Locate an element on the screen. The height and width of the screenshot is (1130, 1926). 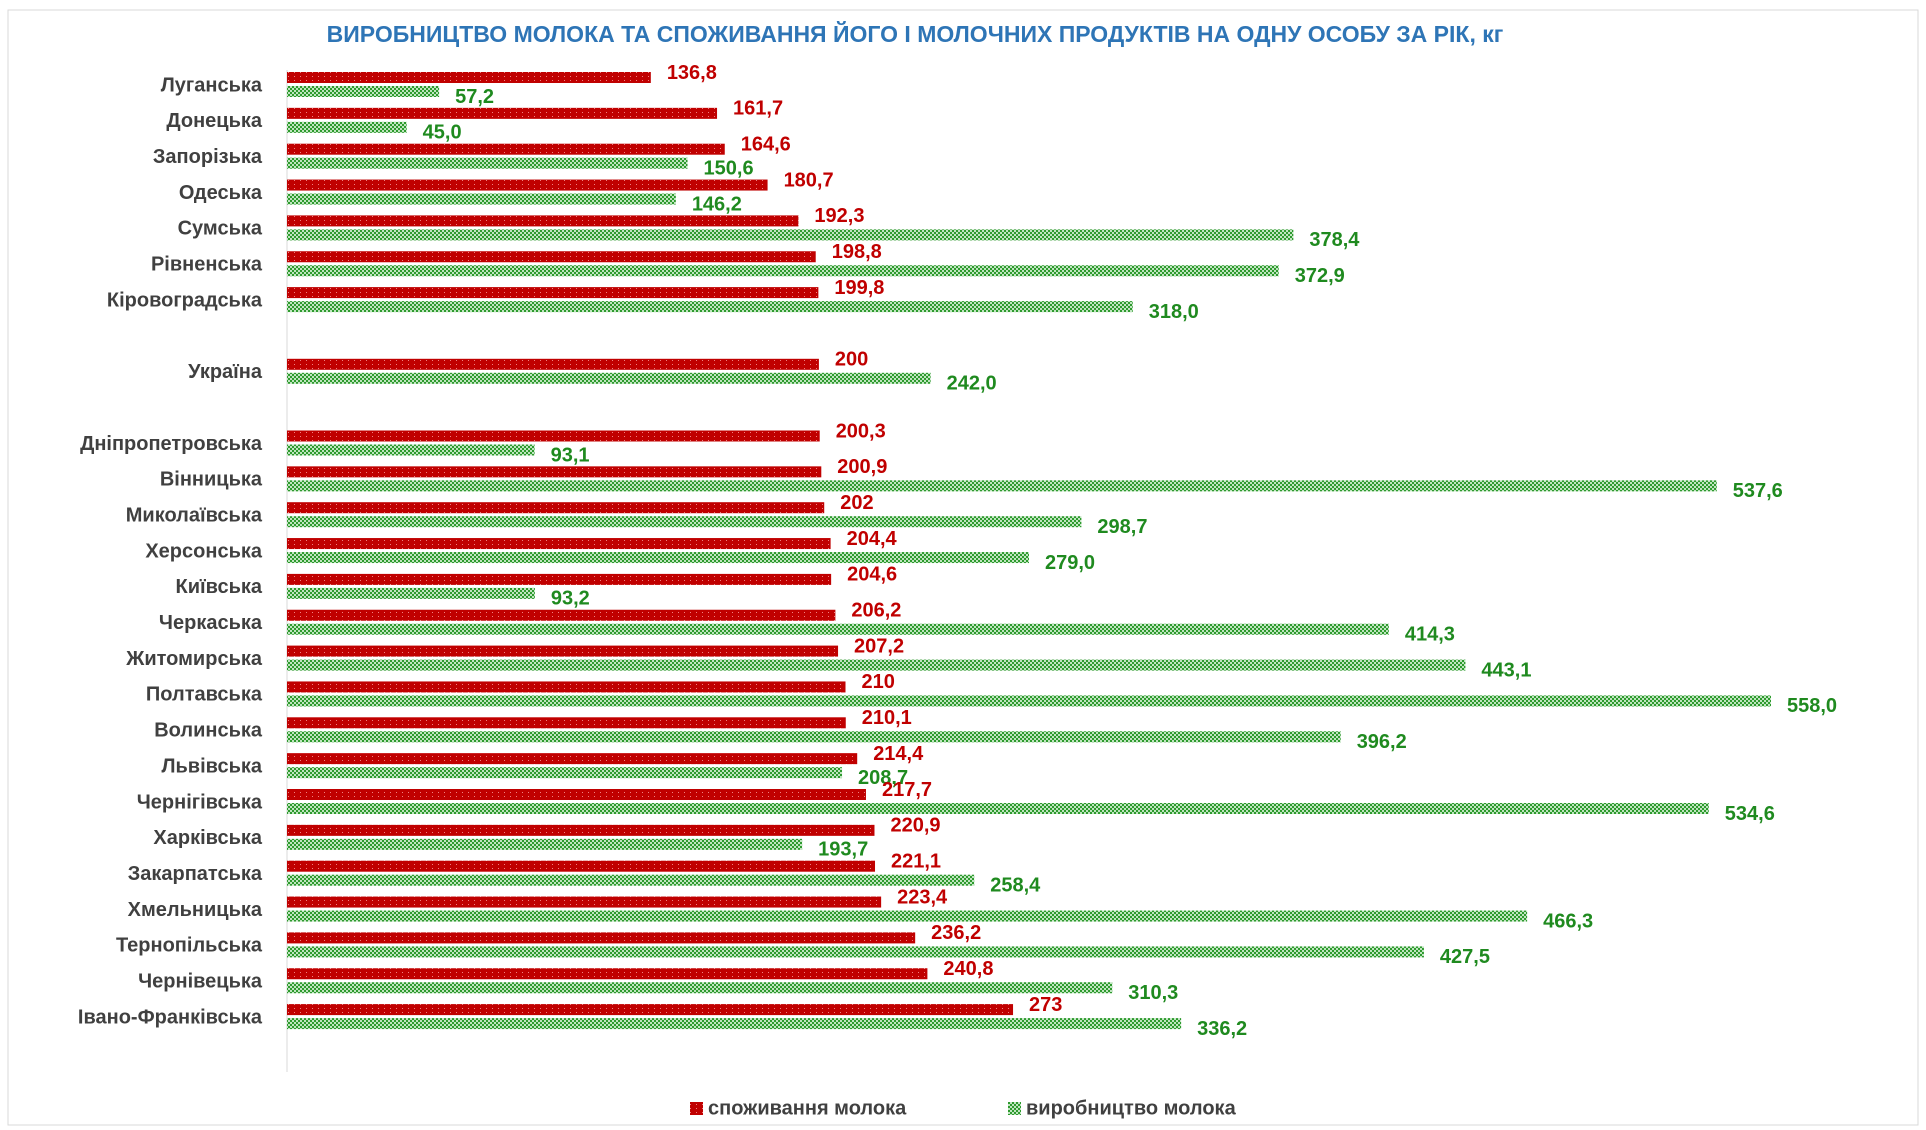
data-label: 200,9 is located at coordinates (862, 467).